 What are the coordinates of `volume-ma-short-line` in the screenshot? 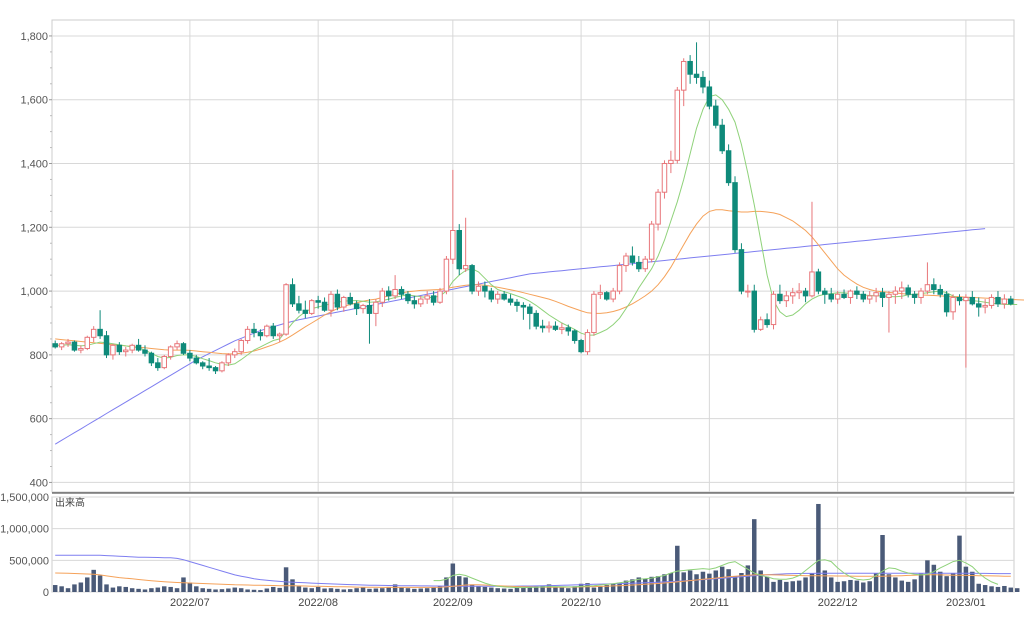 It's located at (716, 574).